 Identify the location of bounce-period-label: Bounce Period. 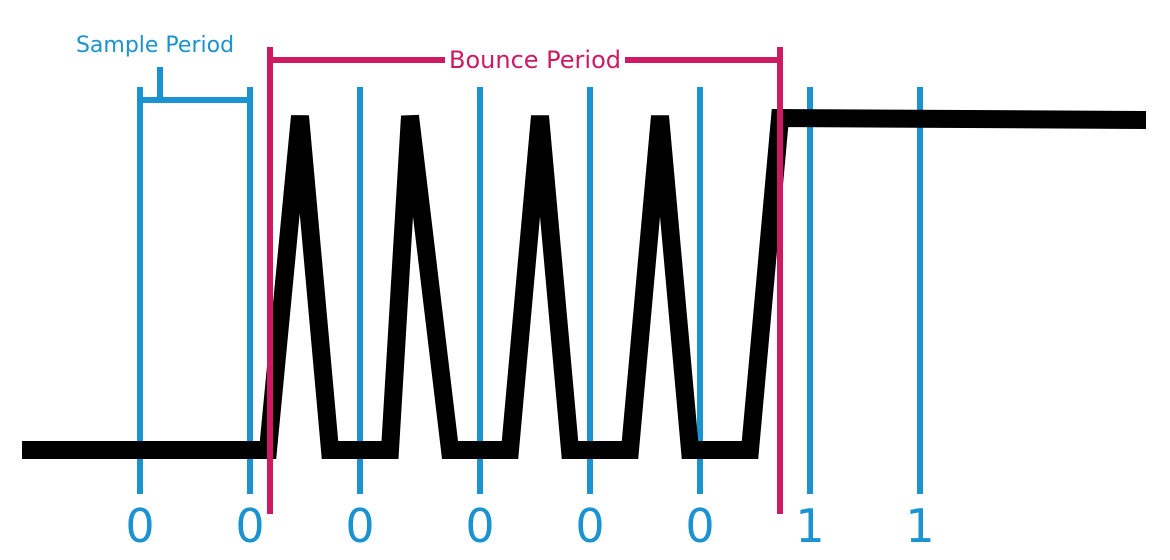
(535, 60).